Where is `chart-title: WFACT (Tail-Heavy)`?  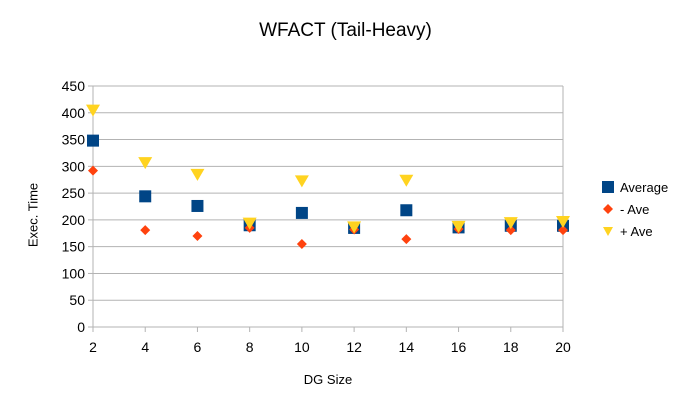
chart-title: WFACT (Tail-Heavy) is located at coordinates (345, 30).